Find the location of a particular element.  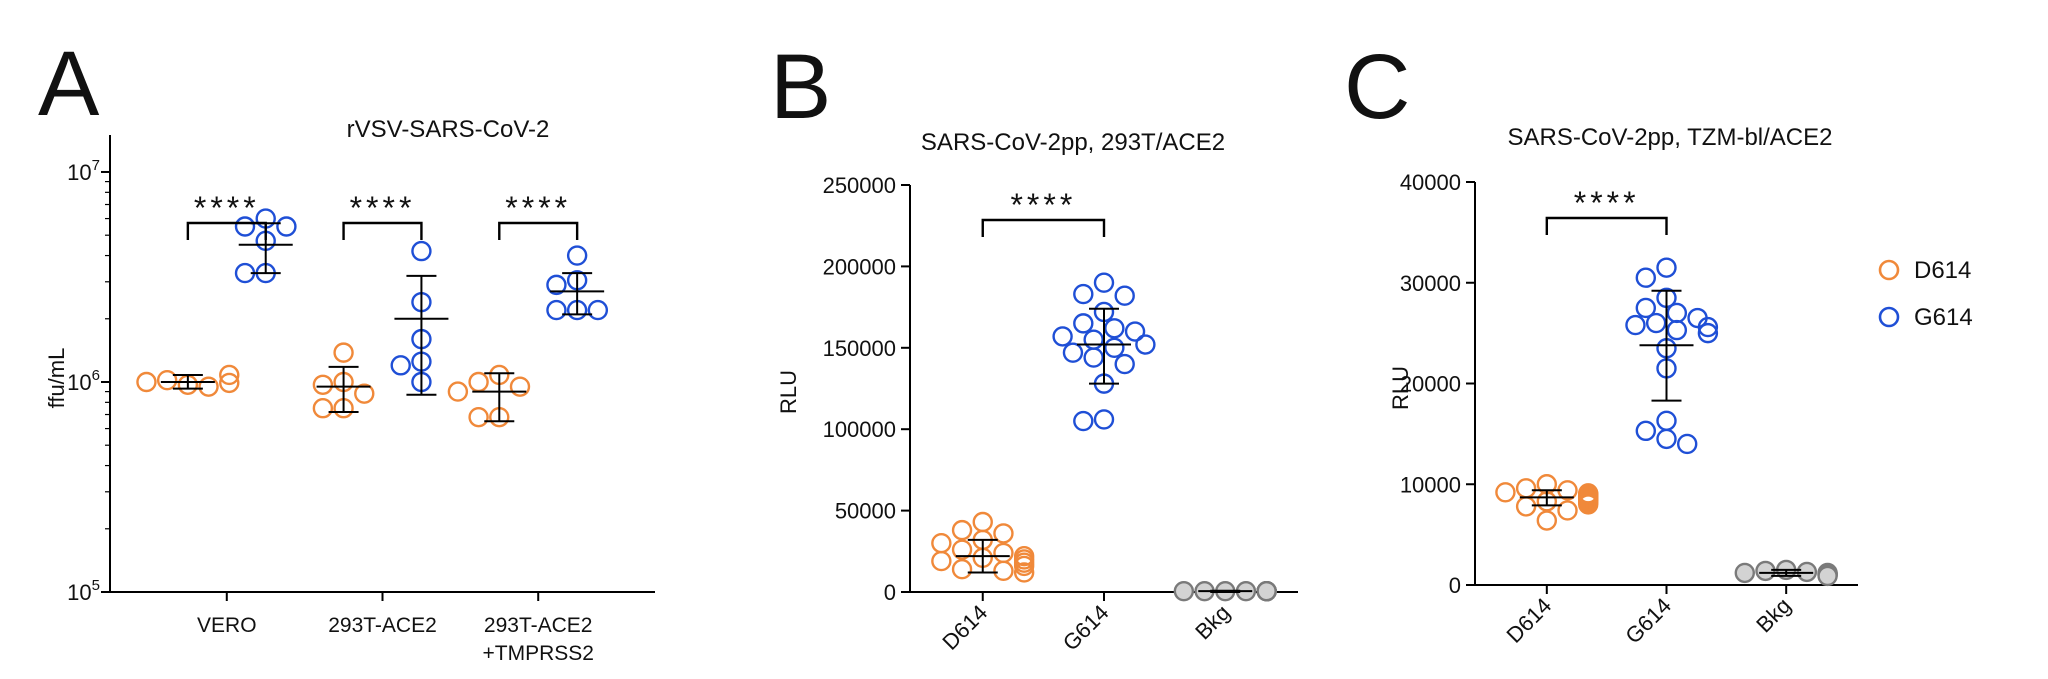

panel-letter-a: A is located at coordinates (69, 84).